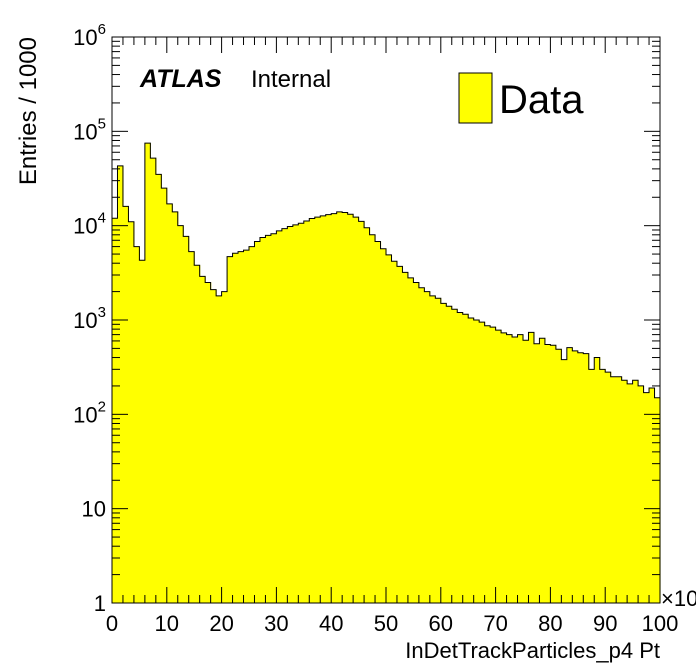 This screenshot has height=672, width=696. What do you see at coordinates (291, 79) in the screenshot?
I see `internal-label: Internal` at bounding box center [291, 79].